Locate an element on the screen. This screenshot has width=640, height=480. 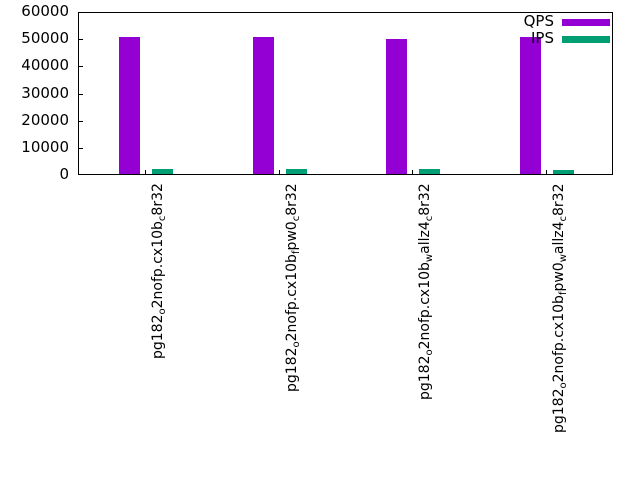
legend-label-ips: IPS is located at coordinates (542, 38).